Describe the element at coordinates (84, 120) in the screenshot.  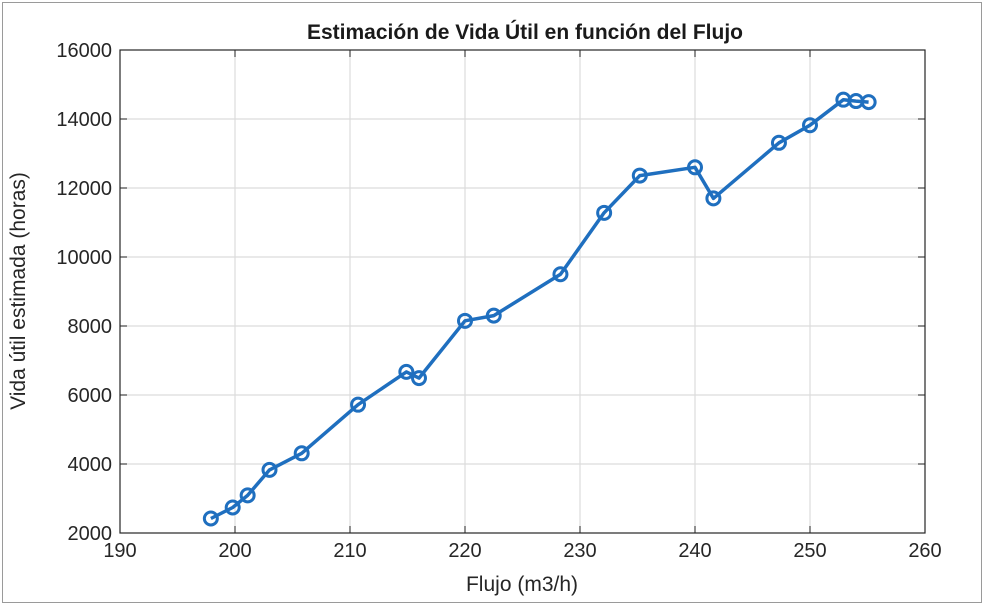
I see `y-tick-label: 14000` at that location.